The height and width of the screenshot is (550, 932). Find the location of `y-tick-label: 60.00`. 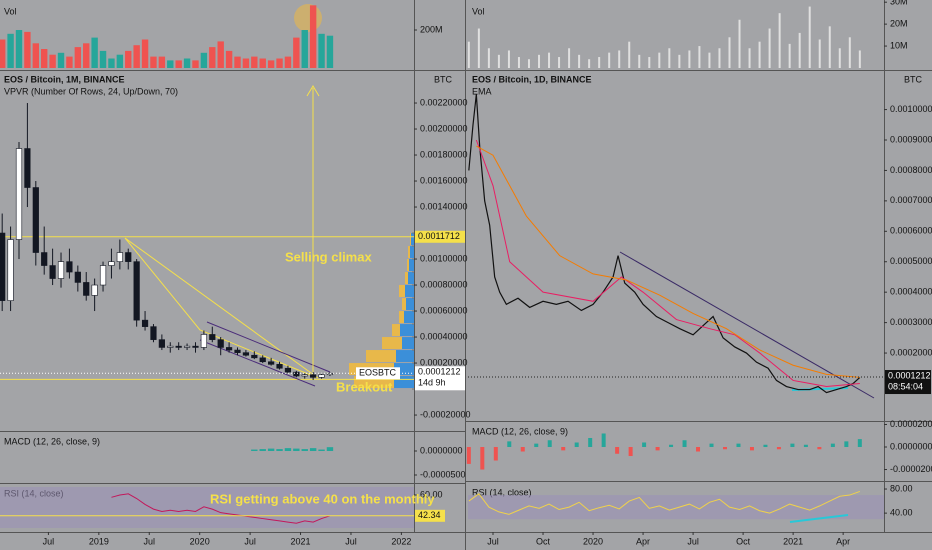

y-tick-label: 60.00 is located at coordinates (431, 494).